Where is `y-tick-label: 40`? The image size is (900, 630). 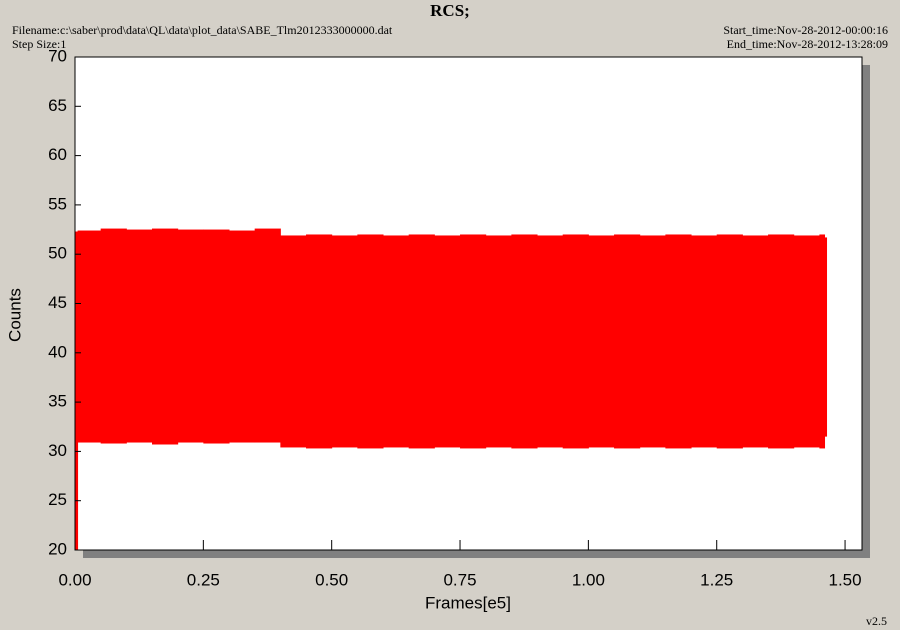 y-tick-label: 40 is located at coordinates (57, 351).